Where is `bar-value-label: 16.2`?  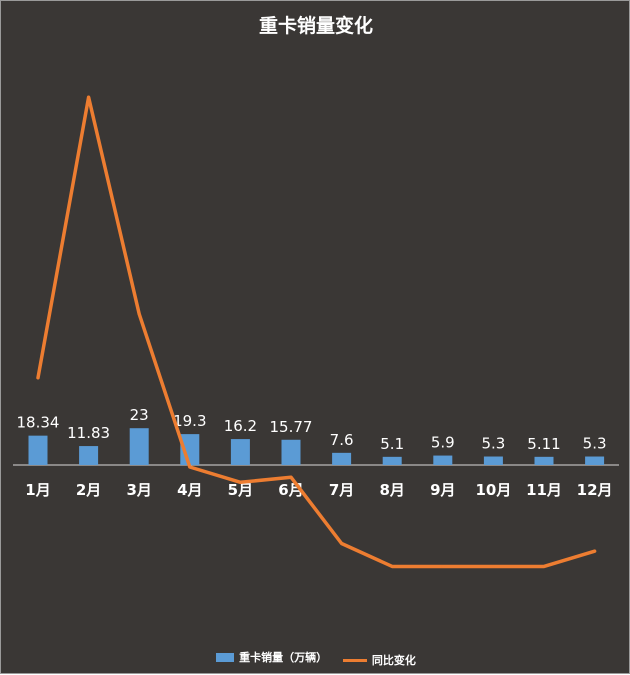
bar-value-label: 16.2 is located at coordinates (240, 426).